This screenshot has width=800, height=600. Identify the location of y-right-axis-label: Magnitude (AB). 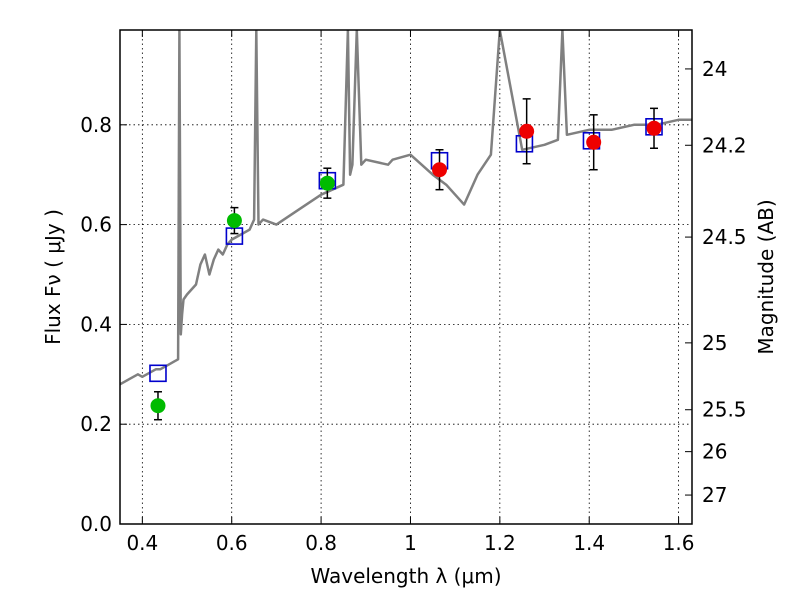
(766, 276).